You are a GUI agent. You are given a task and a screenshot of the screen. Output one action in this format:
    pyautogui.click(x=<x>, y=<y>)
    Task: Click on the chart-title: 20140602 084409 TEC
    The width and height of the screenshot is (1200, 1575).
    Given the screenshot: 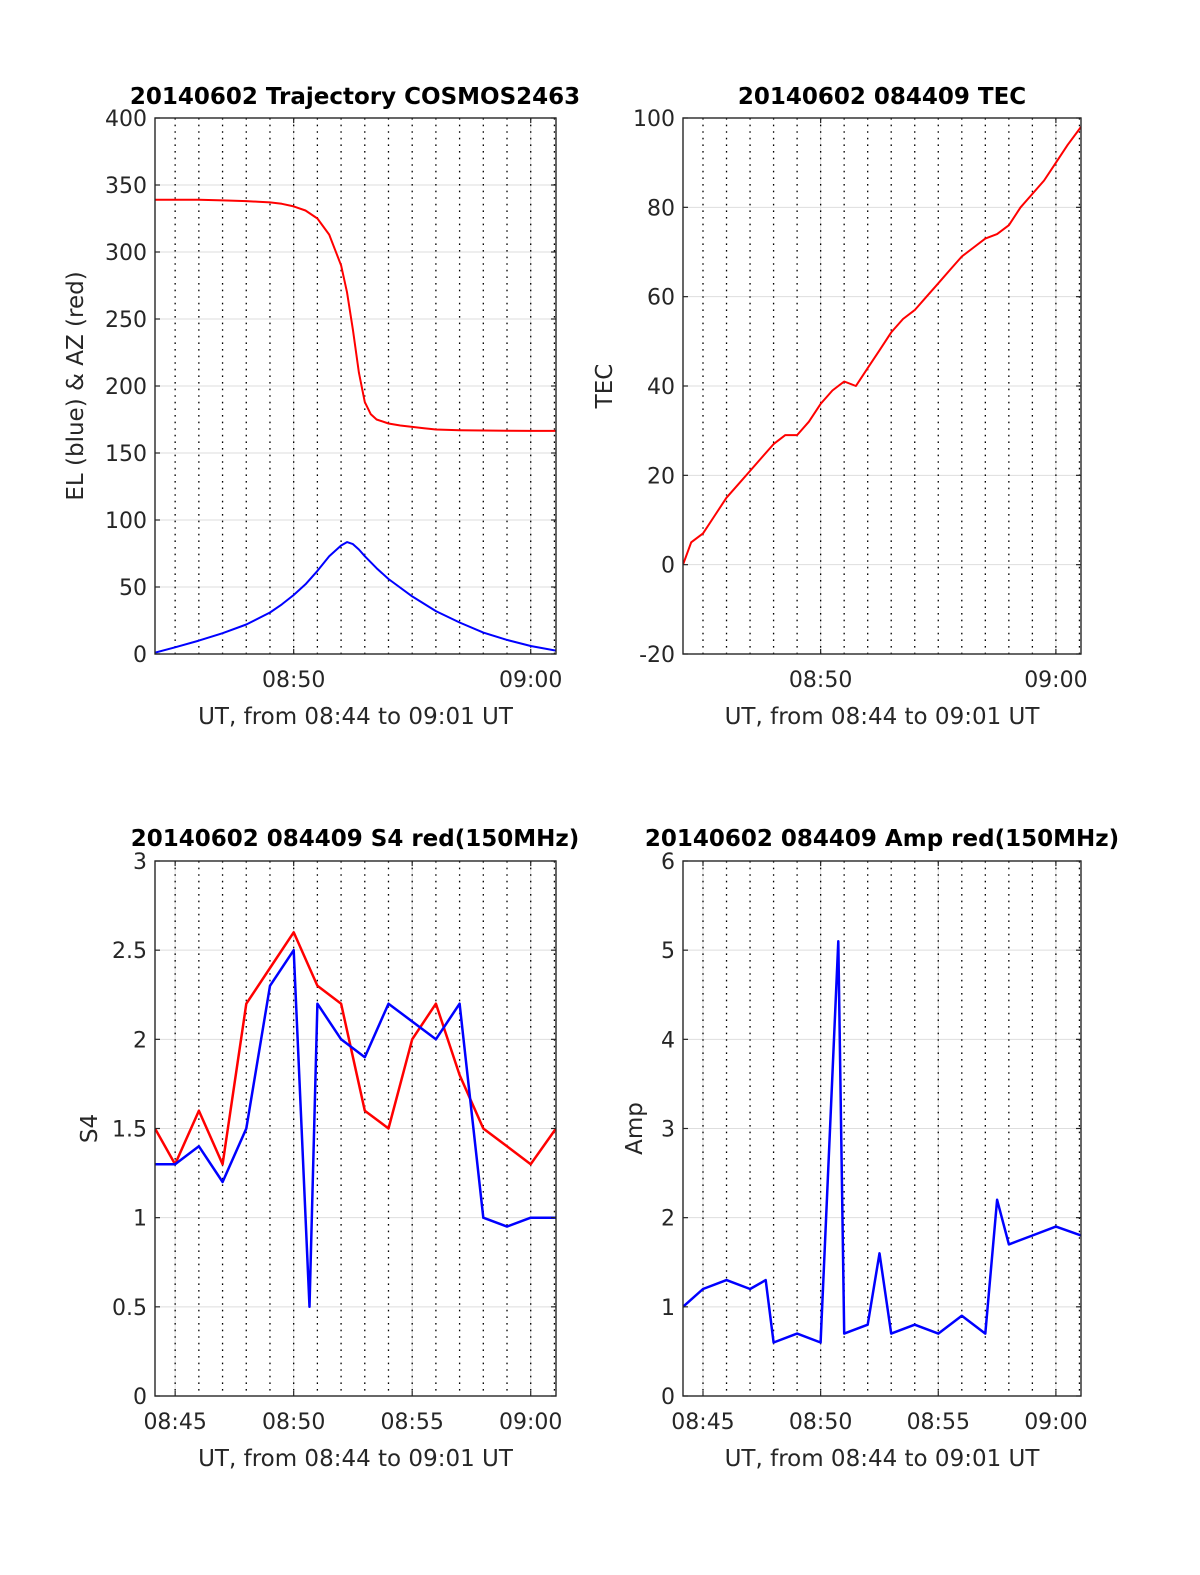 What is the action you would take?
    pyautogui.click(x=882, y=97)
    